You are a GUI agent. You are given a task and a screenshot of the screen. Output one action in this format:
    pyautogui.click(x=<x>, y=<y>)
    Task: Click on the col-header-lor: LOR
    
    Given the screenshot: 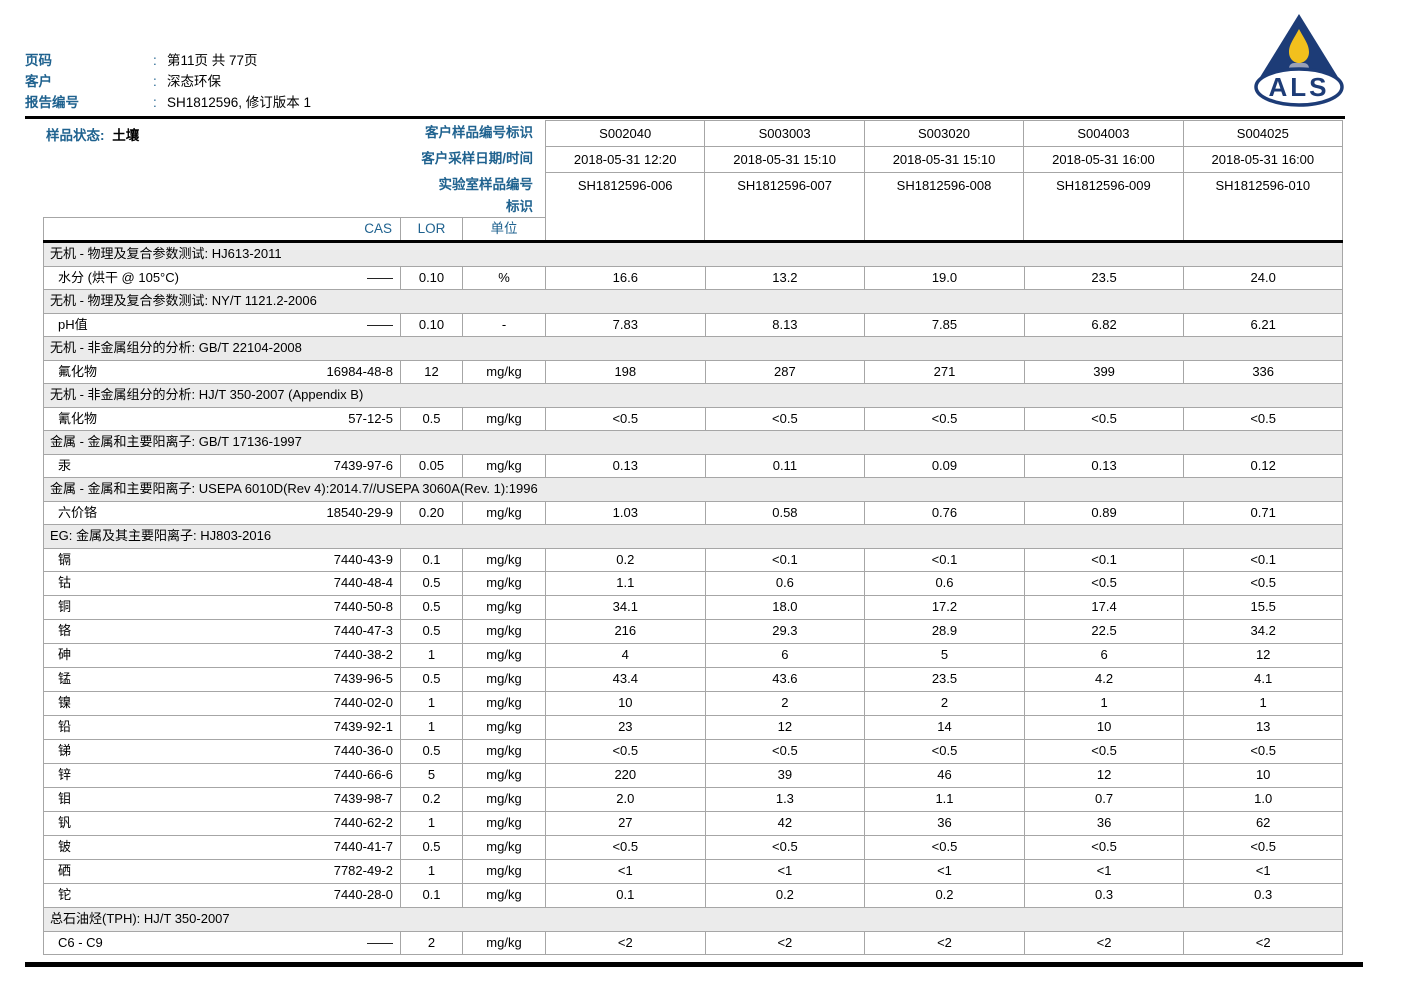 What is the action you would take?
    pyautogui.click(x=431, y=229)
    